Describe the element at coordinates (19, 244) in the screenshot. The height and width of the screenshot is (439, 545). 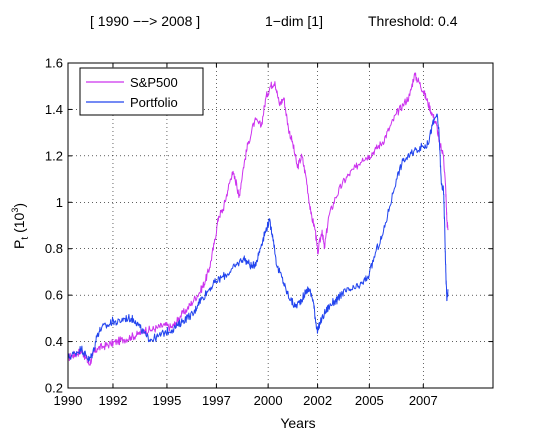
I see `y-axis-label-main: P` at that location.